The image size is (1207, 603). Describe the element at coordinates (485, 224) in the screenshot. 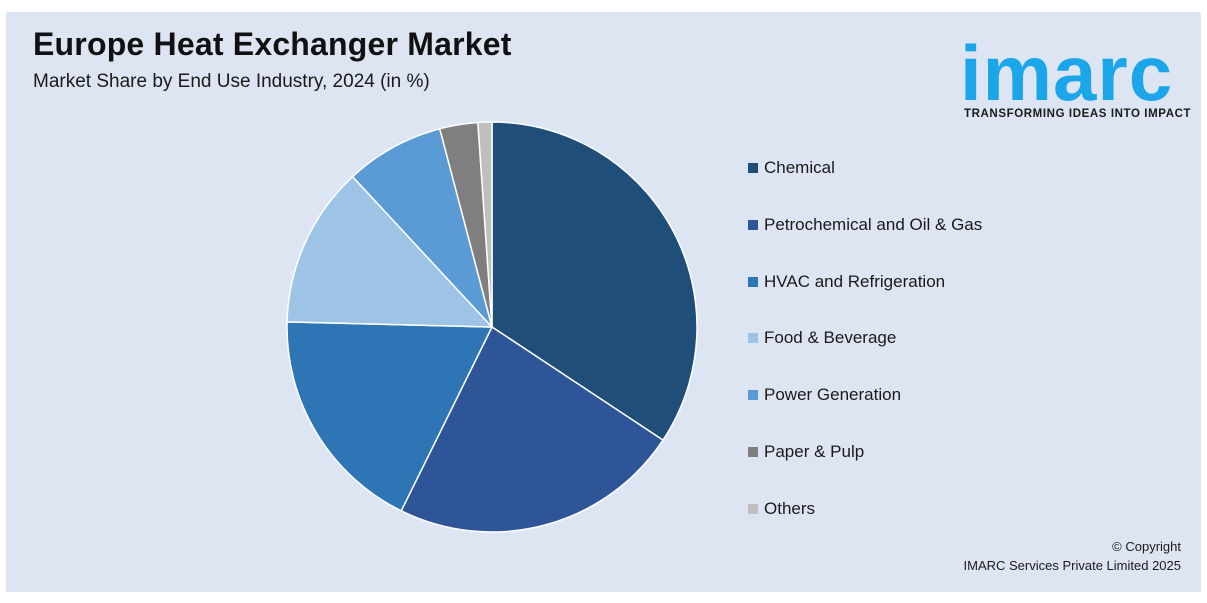

I see `pie-slice-others` at that location.